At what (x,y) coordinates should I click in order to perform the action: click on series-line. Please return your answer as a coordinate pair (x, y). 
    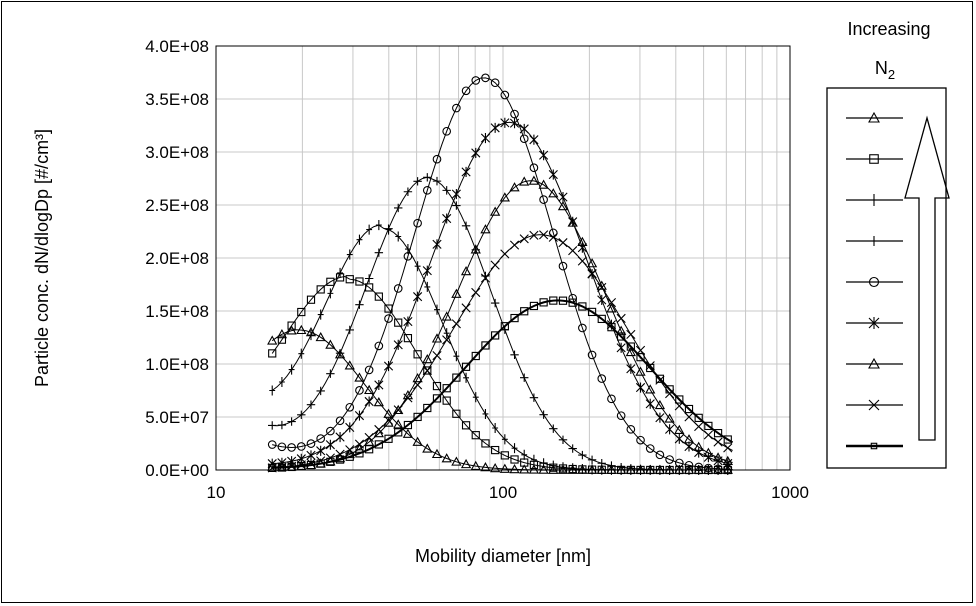
    Looking at the image, I should click on (503, 384).